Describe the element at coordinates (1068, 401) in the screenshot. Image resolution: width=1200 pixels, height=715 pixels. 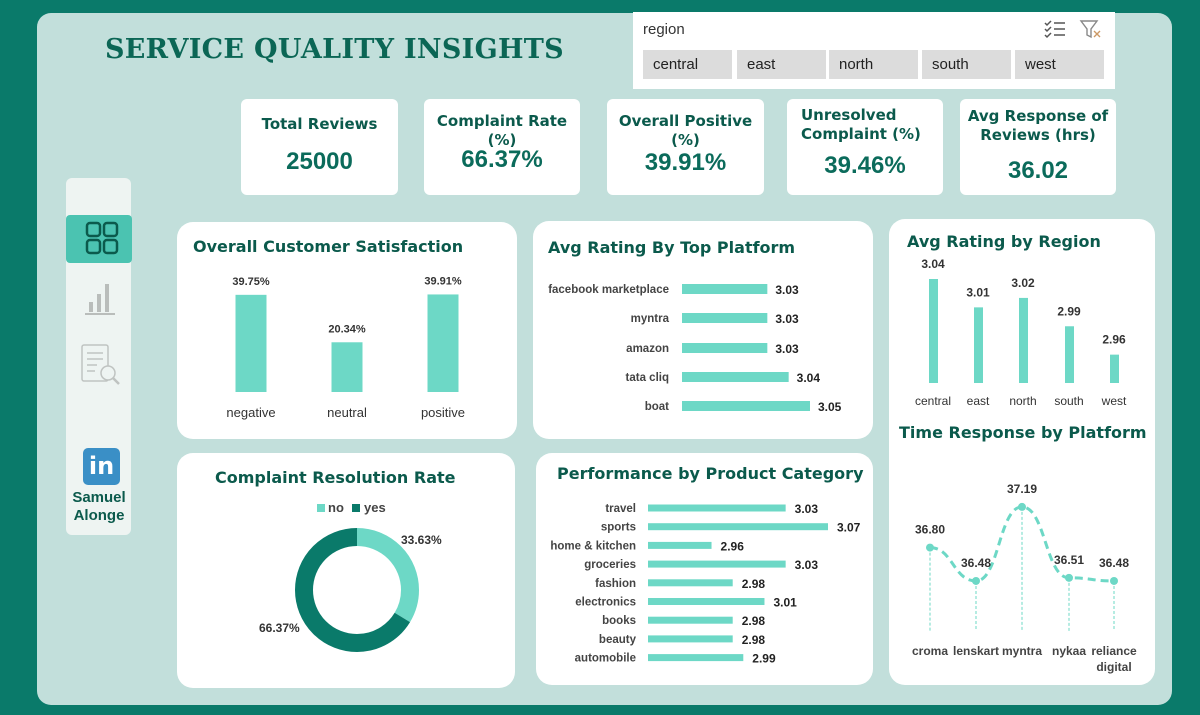
I see `category-label: south` at that location.